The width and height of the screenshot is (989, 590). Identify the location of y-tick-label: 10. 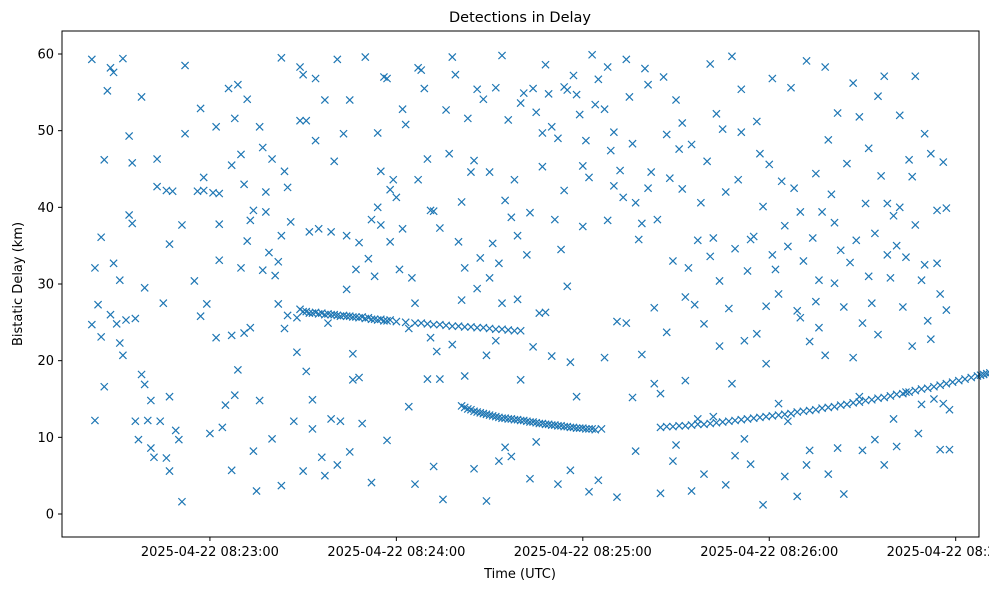
(45, 438).